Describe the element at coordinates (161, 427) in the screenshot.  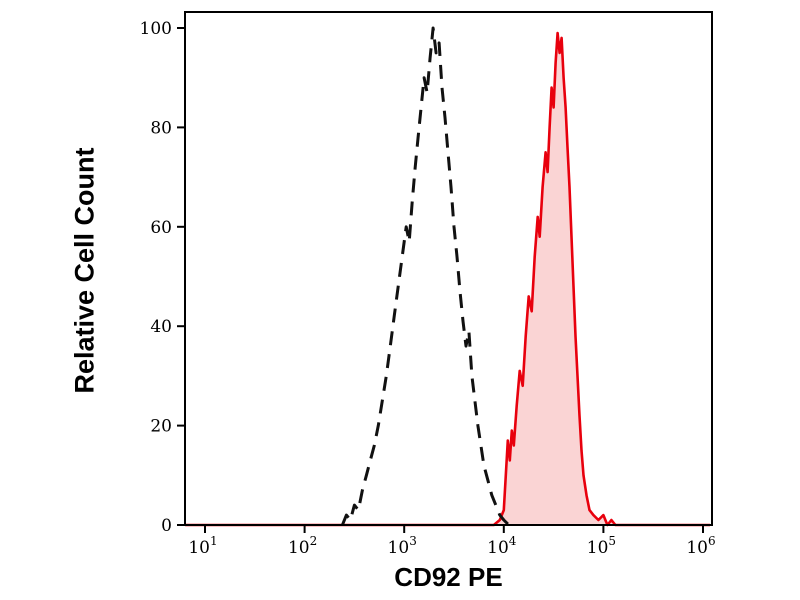
I see `y-tick-label: 20` at that location.